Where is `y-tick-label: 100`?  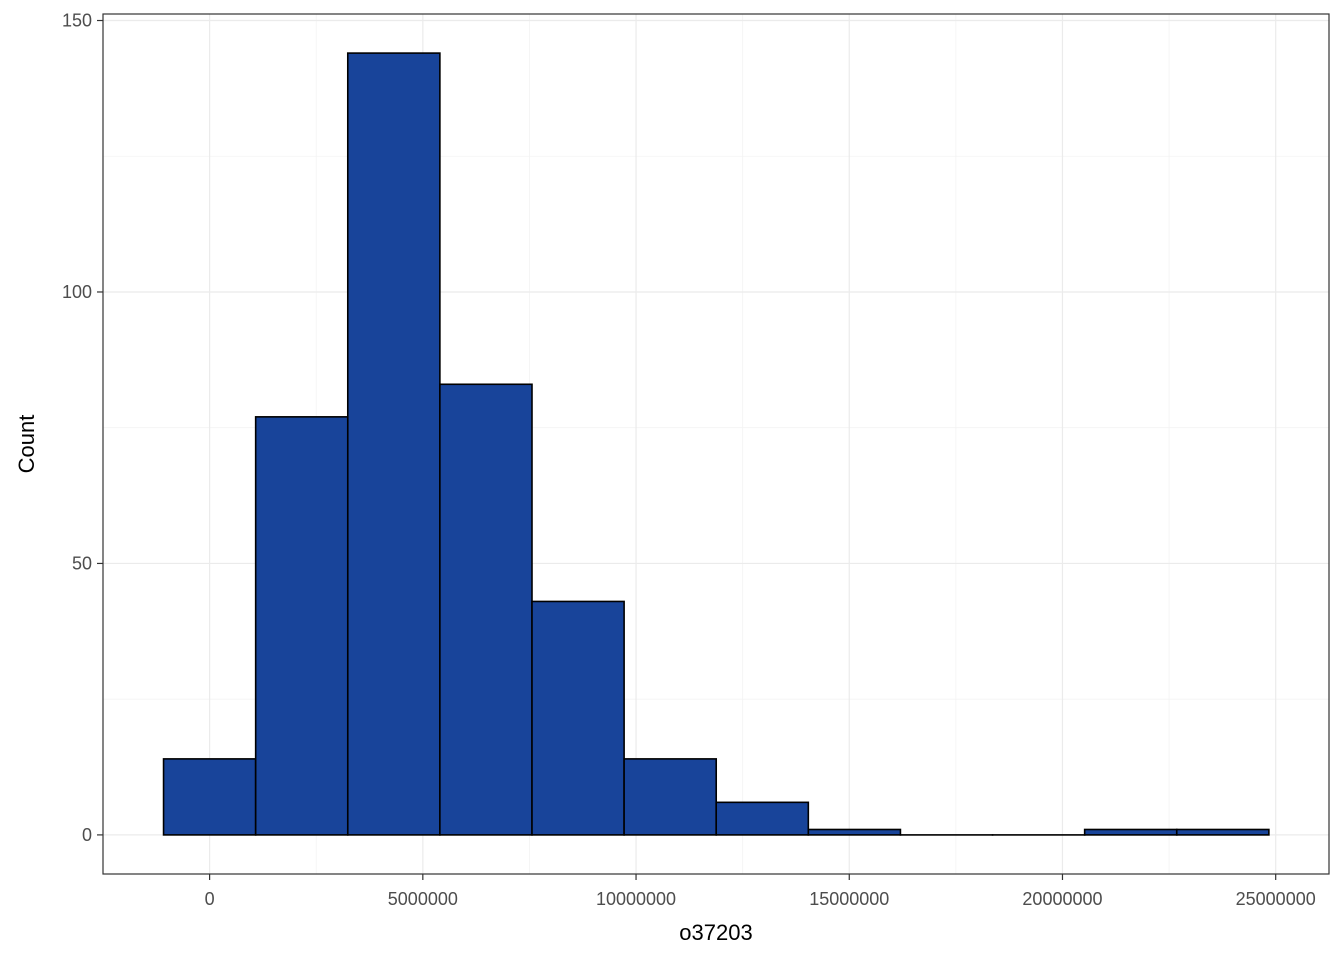 y-tick-label: 100 is located at coordinates (77, 292).